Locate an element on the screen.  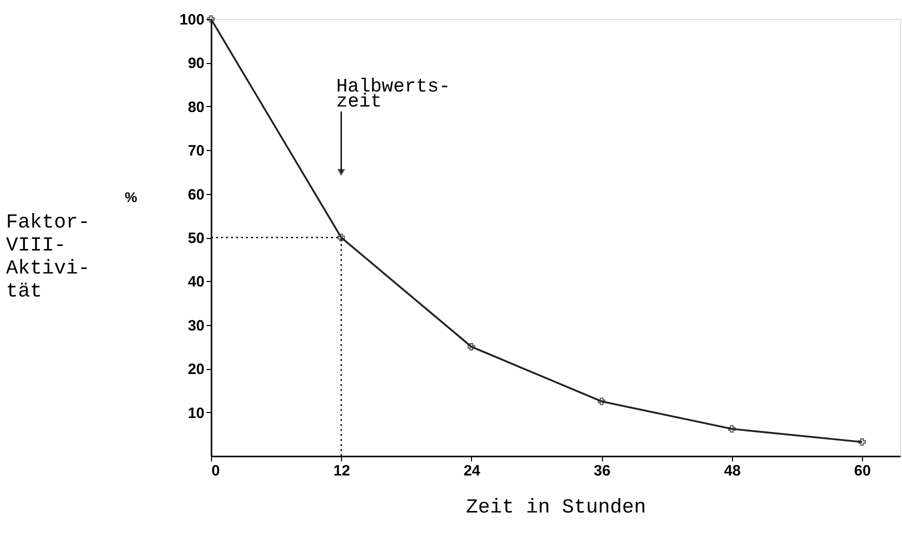
annotation: Halbwerts- zeit is located at coordinates (393, 94).